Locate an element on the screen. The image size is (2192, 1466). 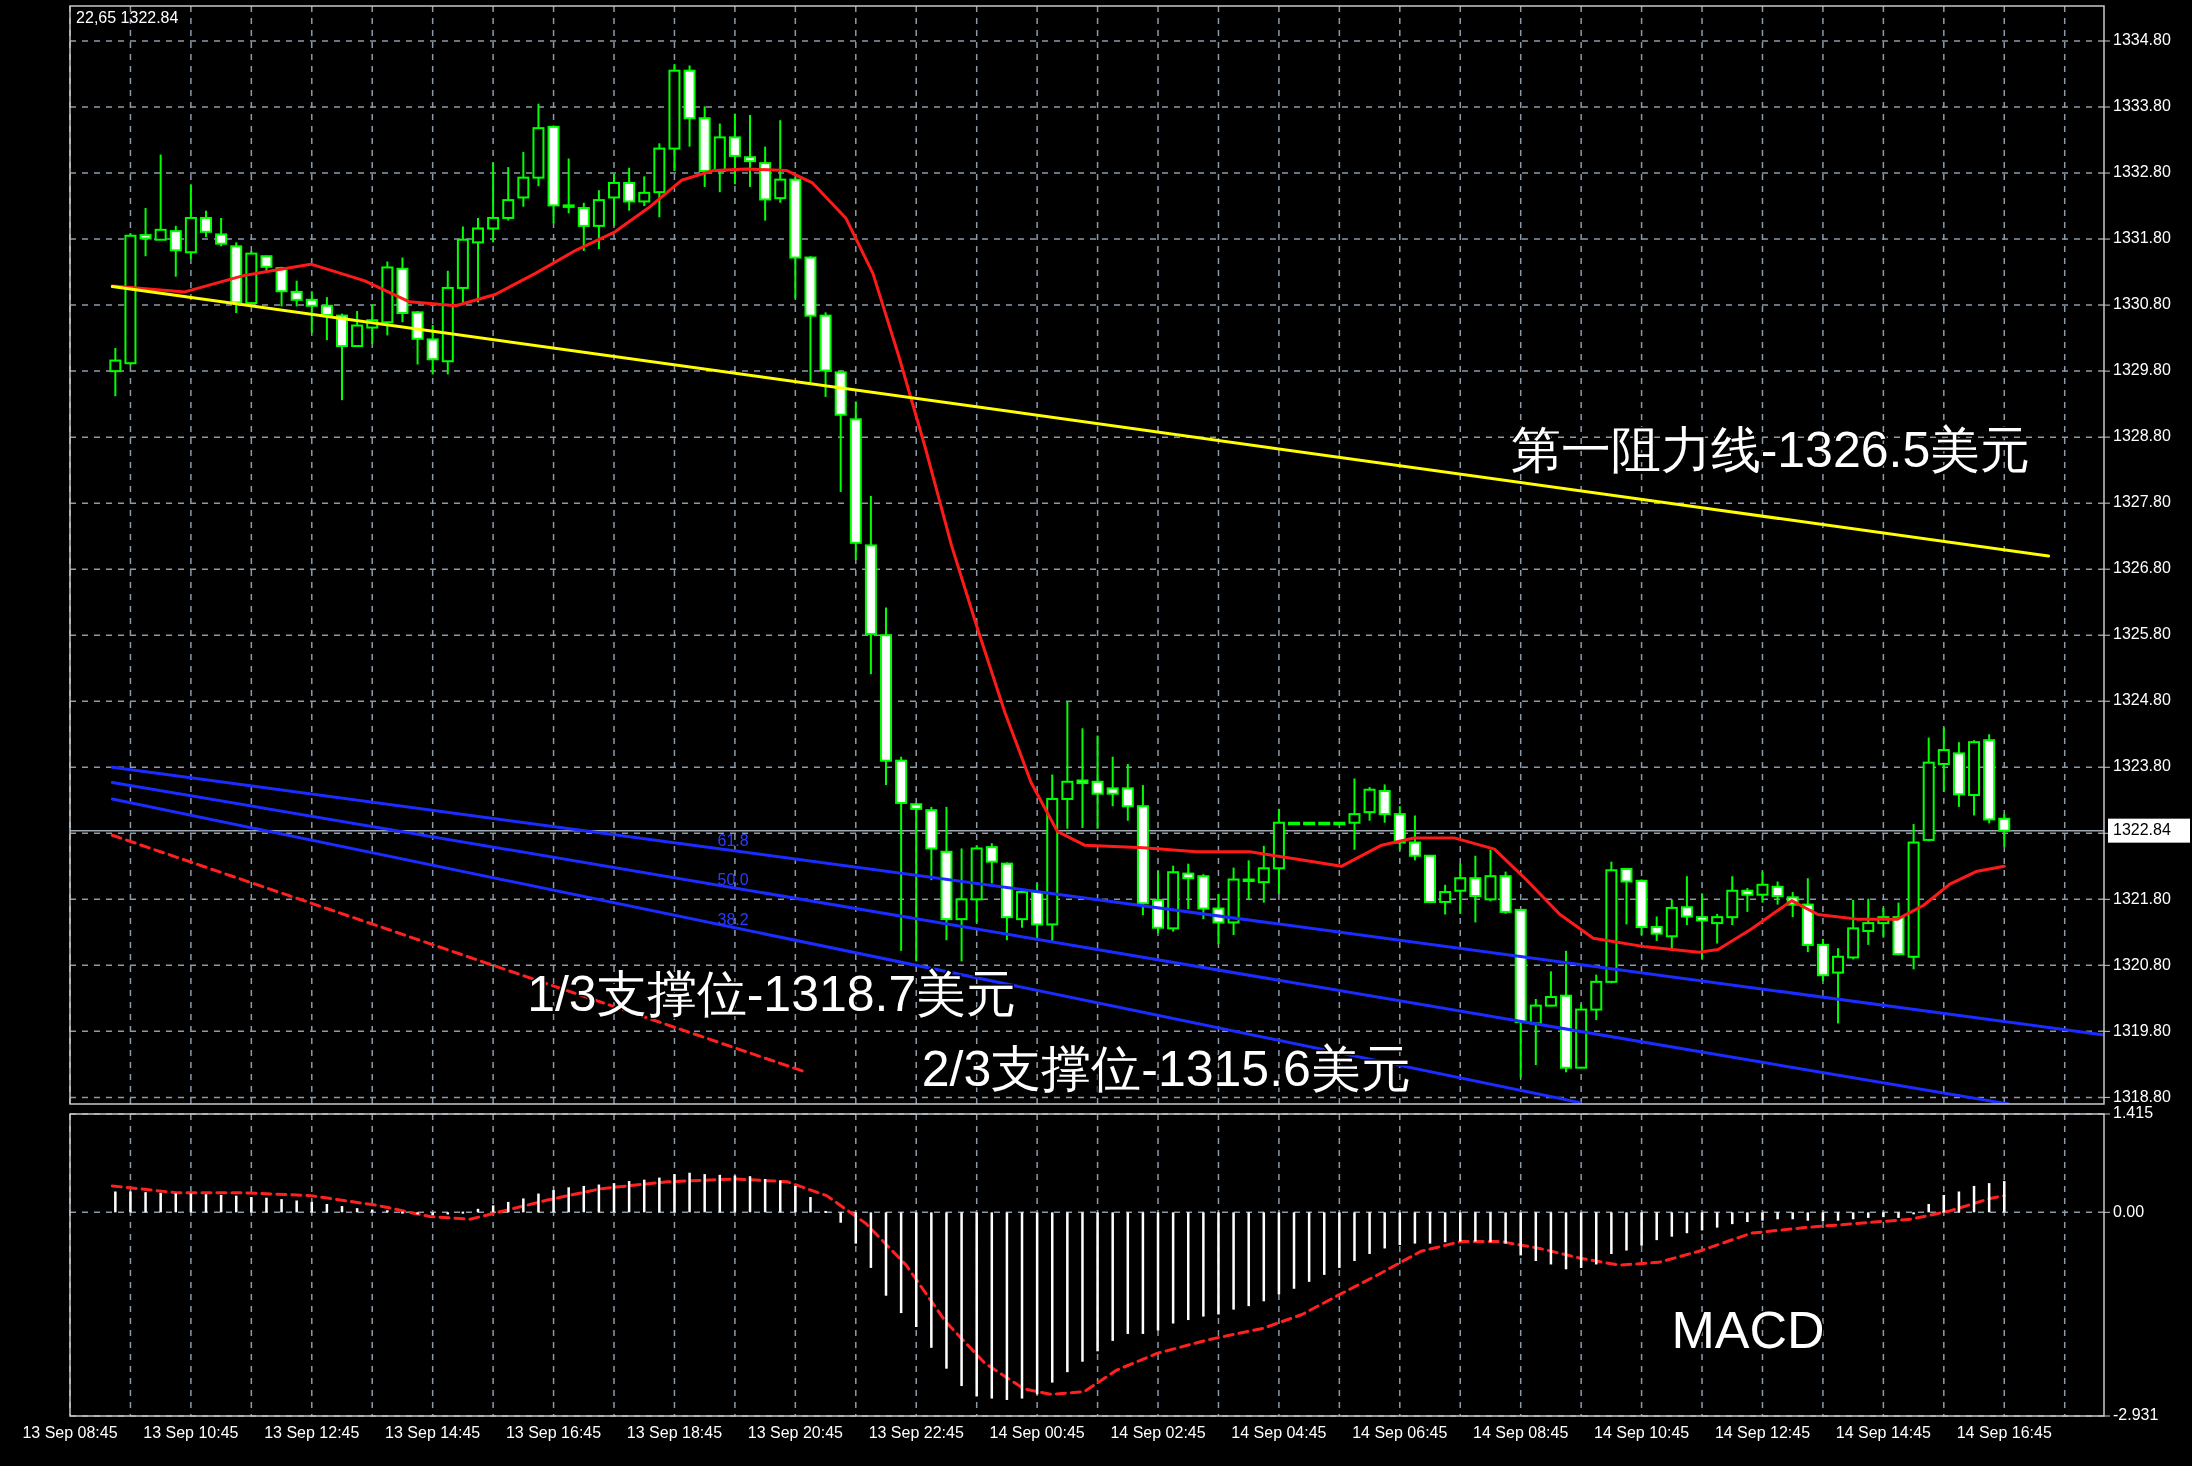
x-tick-label: 14 Sep 06:45 is located at coordinates (1400, 1432).